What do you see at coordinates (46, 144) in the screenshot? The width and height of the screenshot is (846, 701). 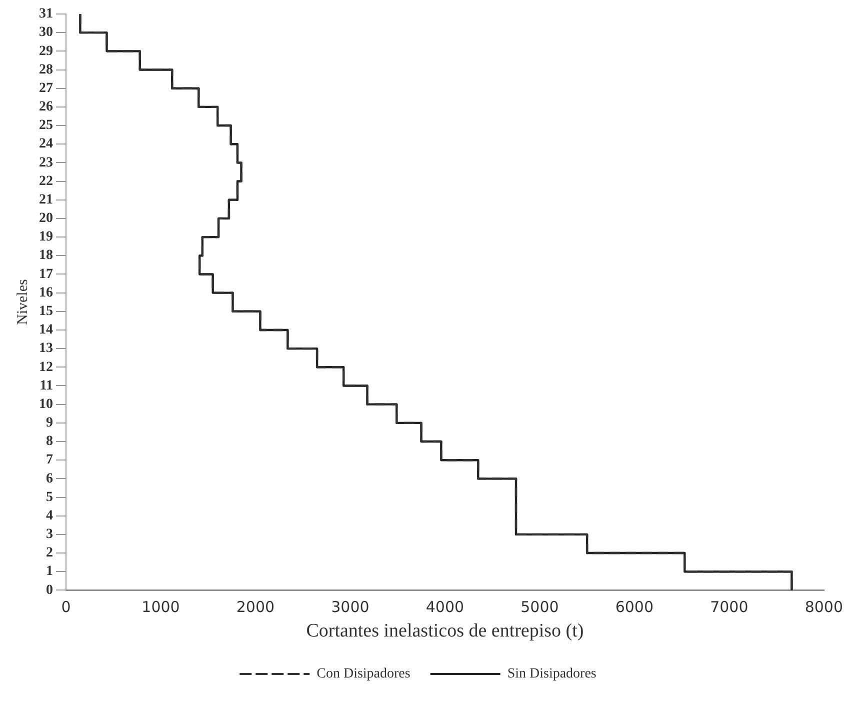 I see `y-tick-label: 24` at bounding box center [46, 144].